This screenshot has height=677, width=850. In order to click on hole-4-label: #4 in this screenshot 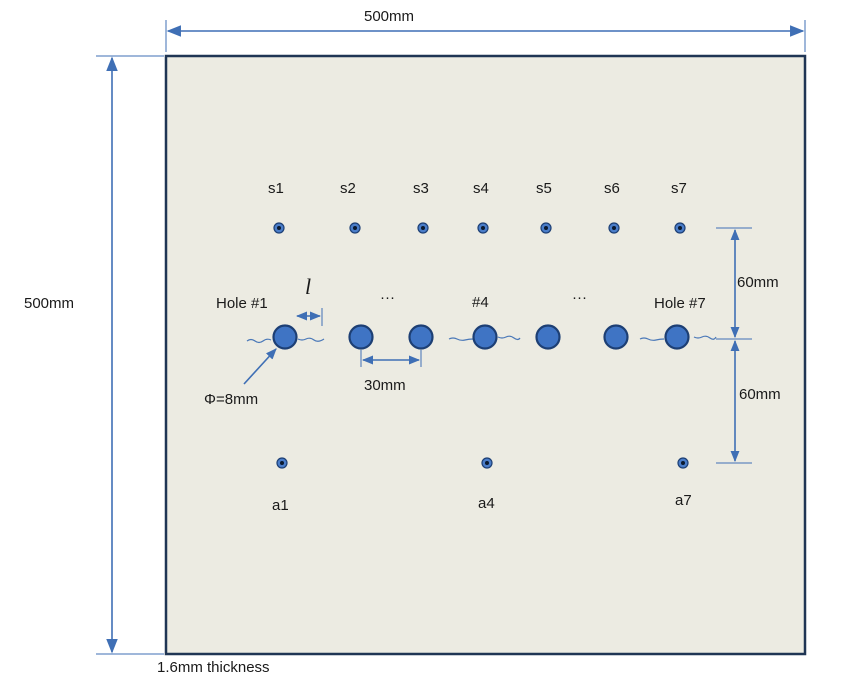, I will do `click(480, 302)`.